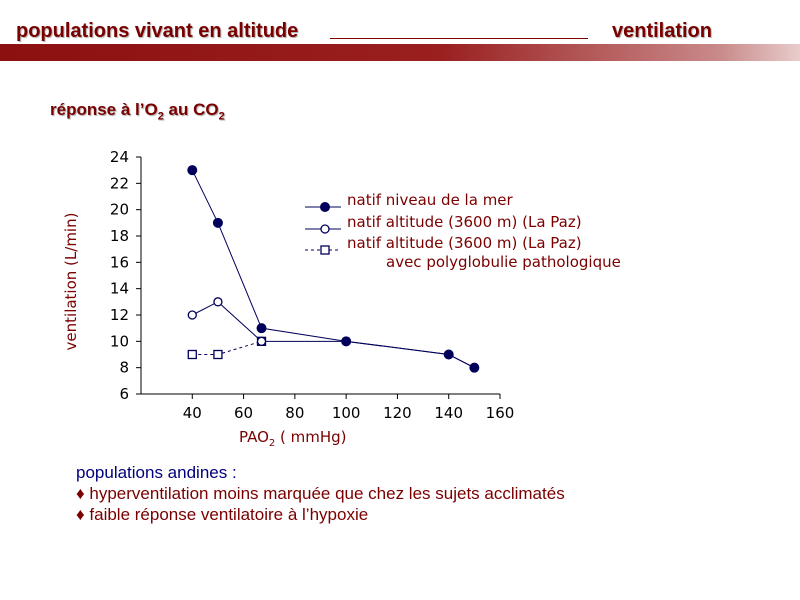 The image size is (800, 600). What do you see at coordinates (397, 413) in the screenshot?
I see `x-tick-label: 120` at bounding box center [397, 413].